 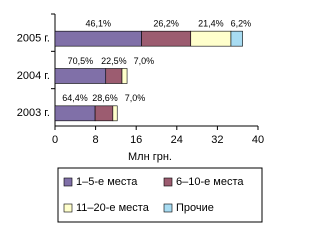 What do you see at coordinates (113, 208) in the screenshot?
I see `legend-label: 11–20-е места` at bounding box center [113, 208].